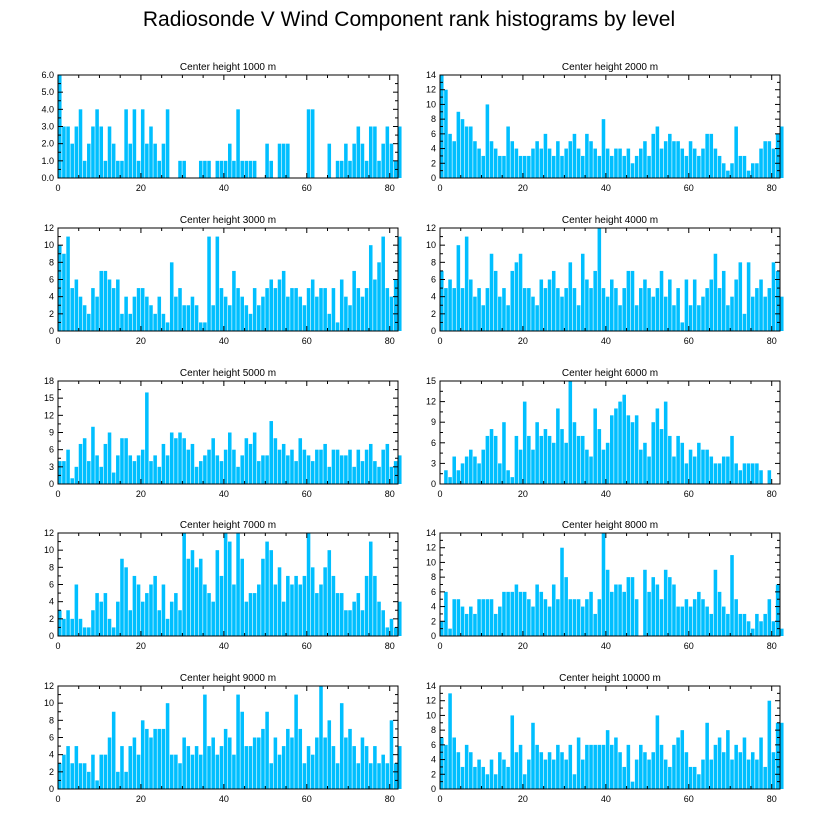  What do you see at coordinates (51, 602) in the screenshot?
I see `y-tick-label: 4` at bounding box center [51, 602].